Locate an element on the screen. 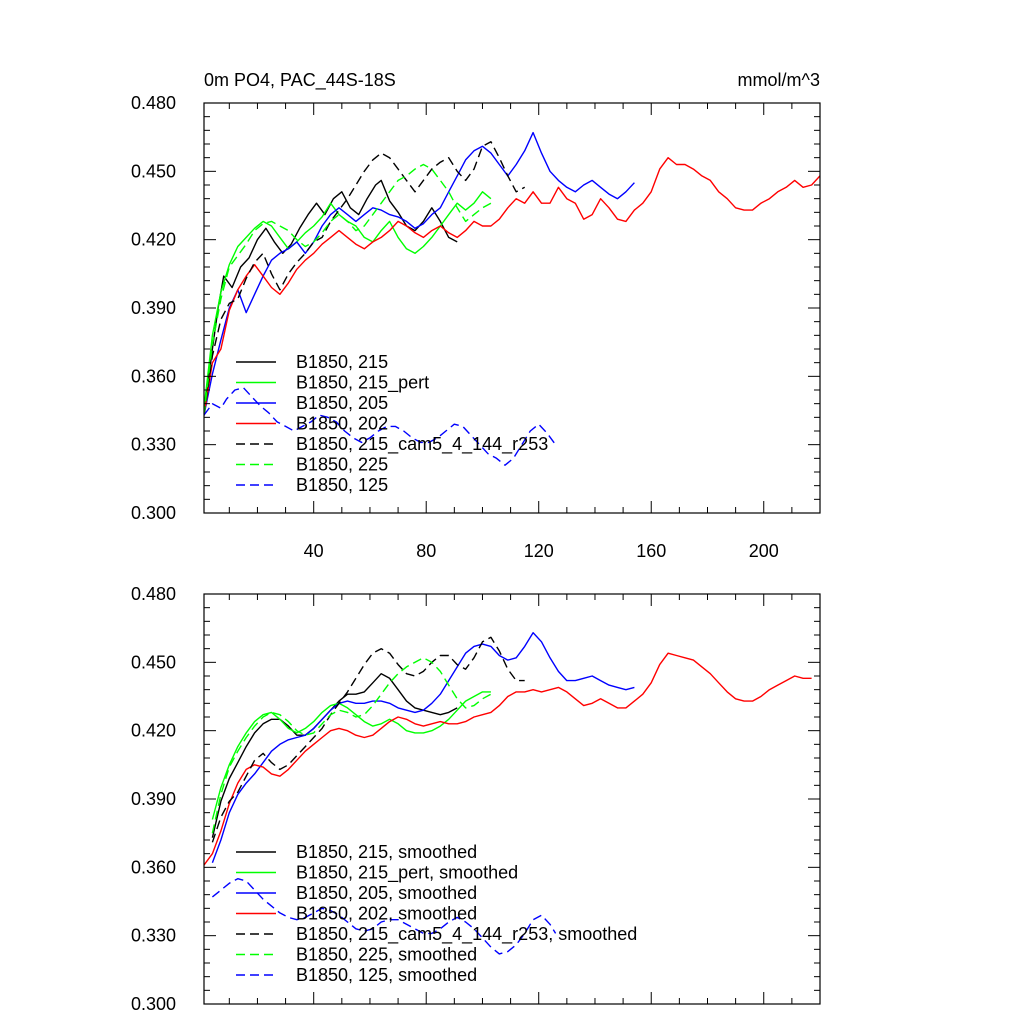  top-y-tick-label: 0.330 is located at coordinates (153, 445).